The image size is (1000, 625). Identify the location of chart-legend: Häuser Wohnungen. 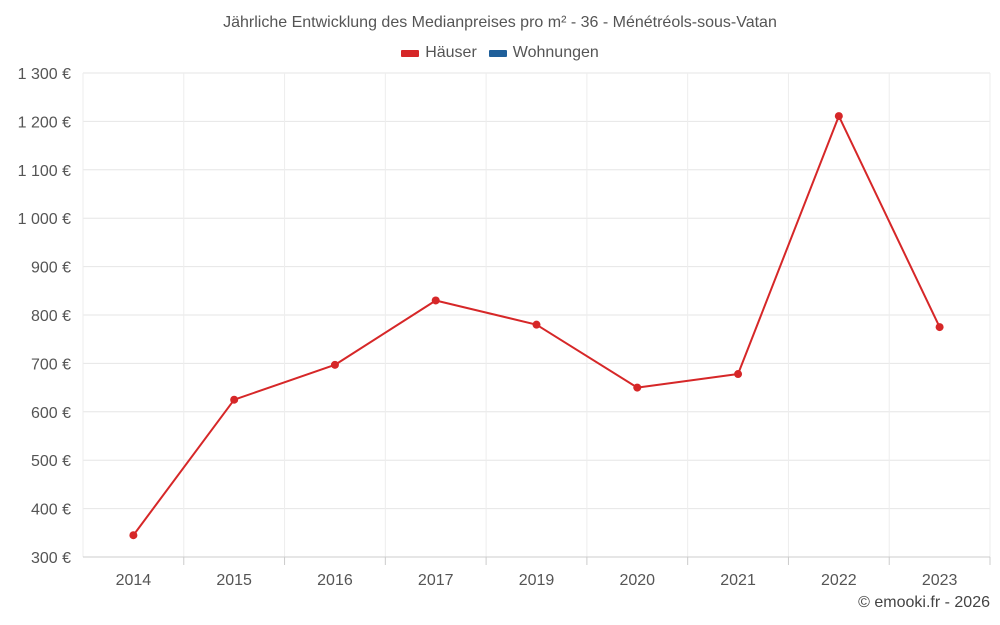
(500, 53).